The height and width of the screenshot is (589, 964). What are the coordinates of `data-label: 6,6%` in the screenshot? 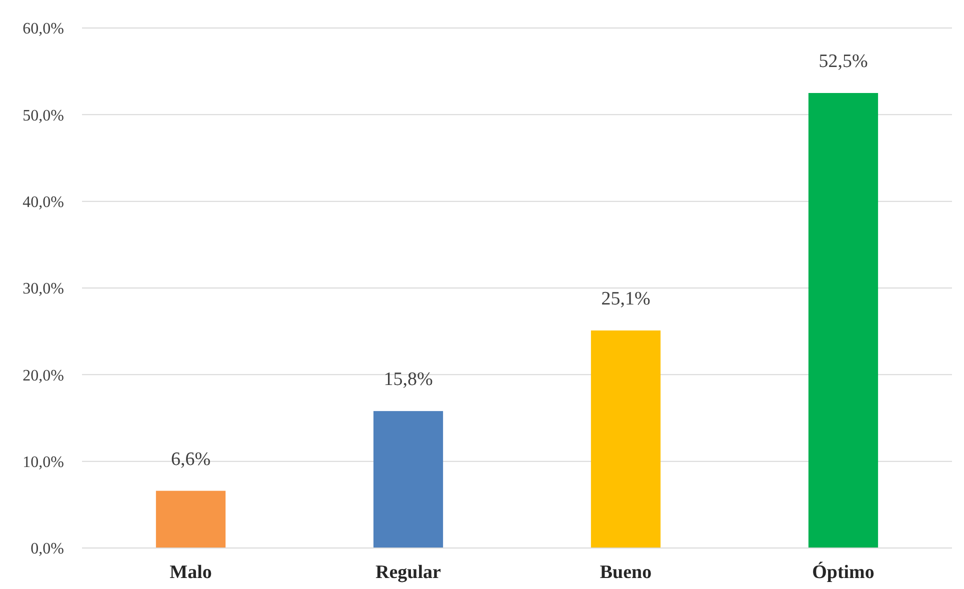 It's located at (190, 459).